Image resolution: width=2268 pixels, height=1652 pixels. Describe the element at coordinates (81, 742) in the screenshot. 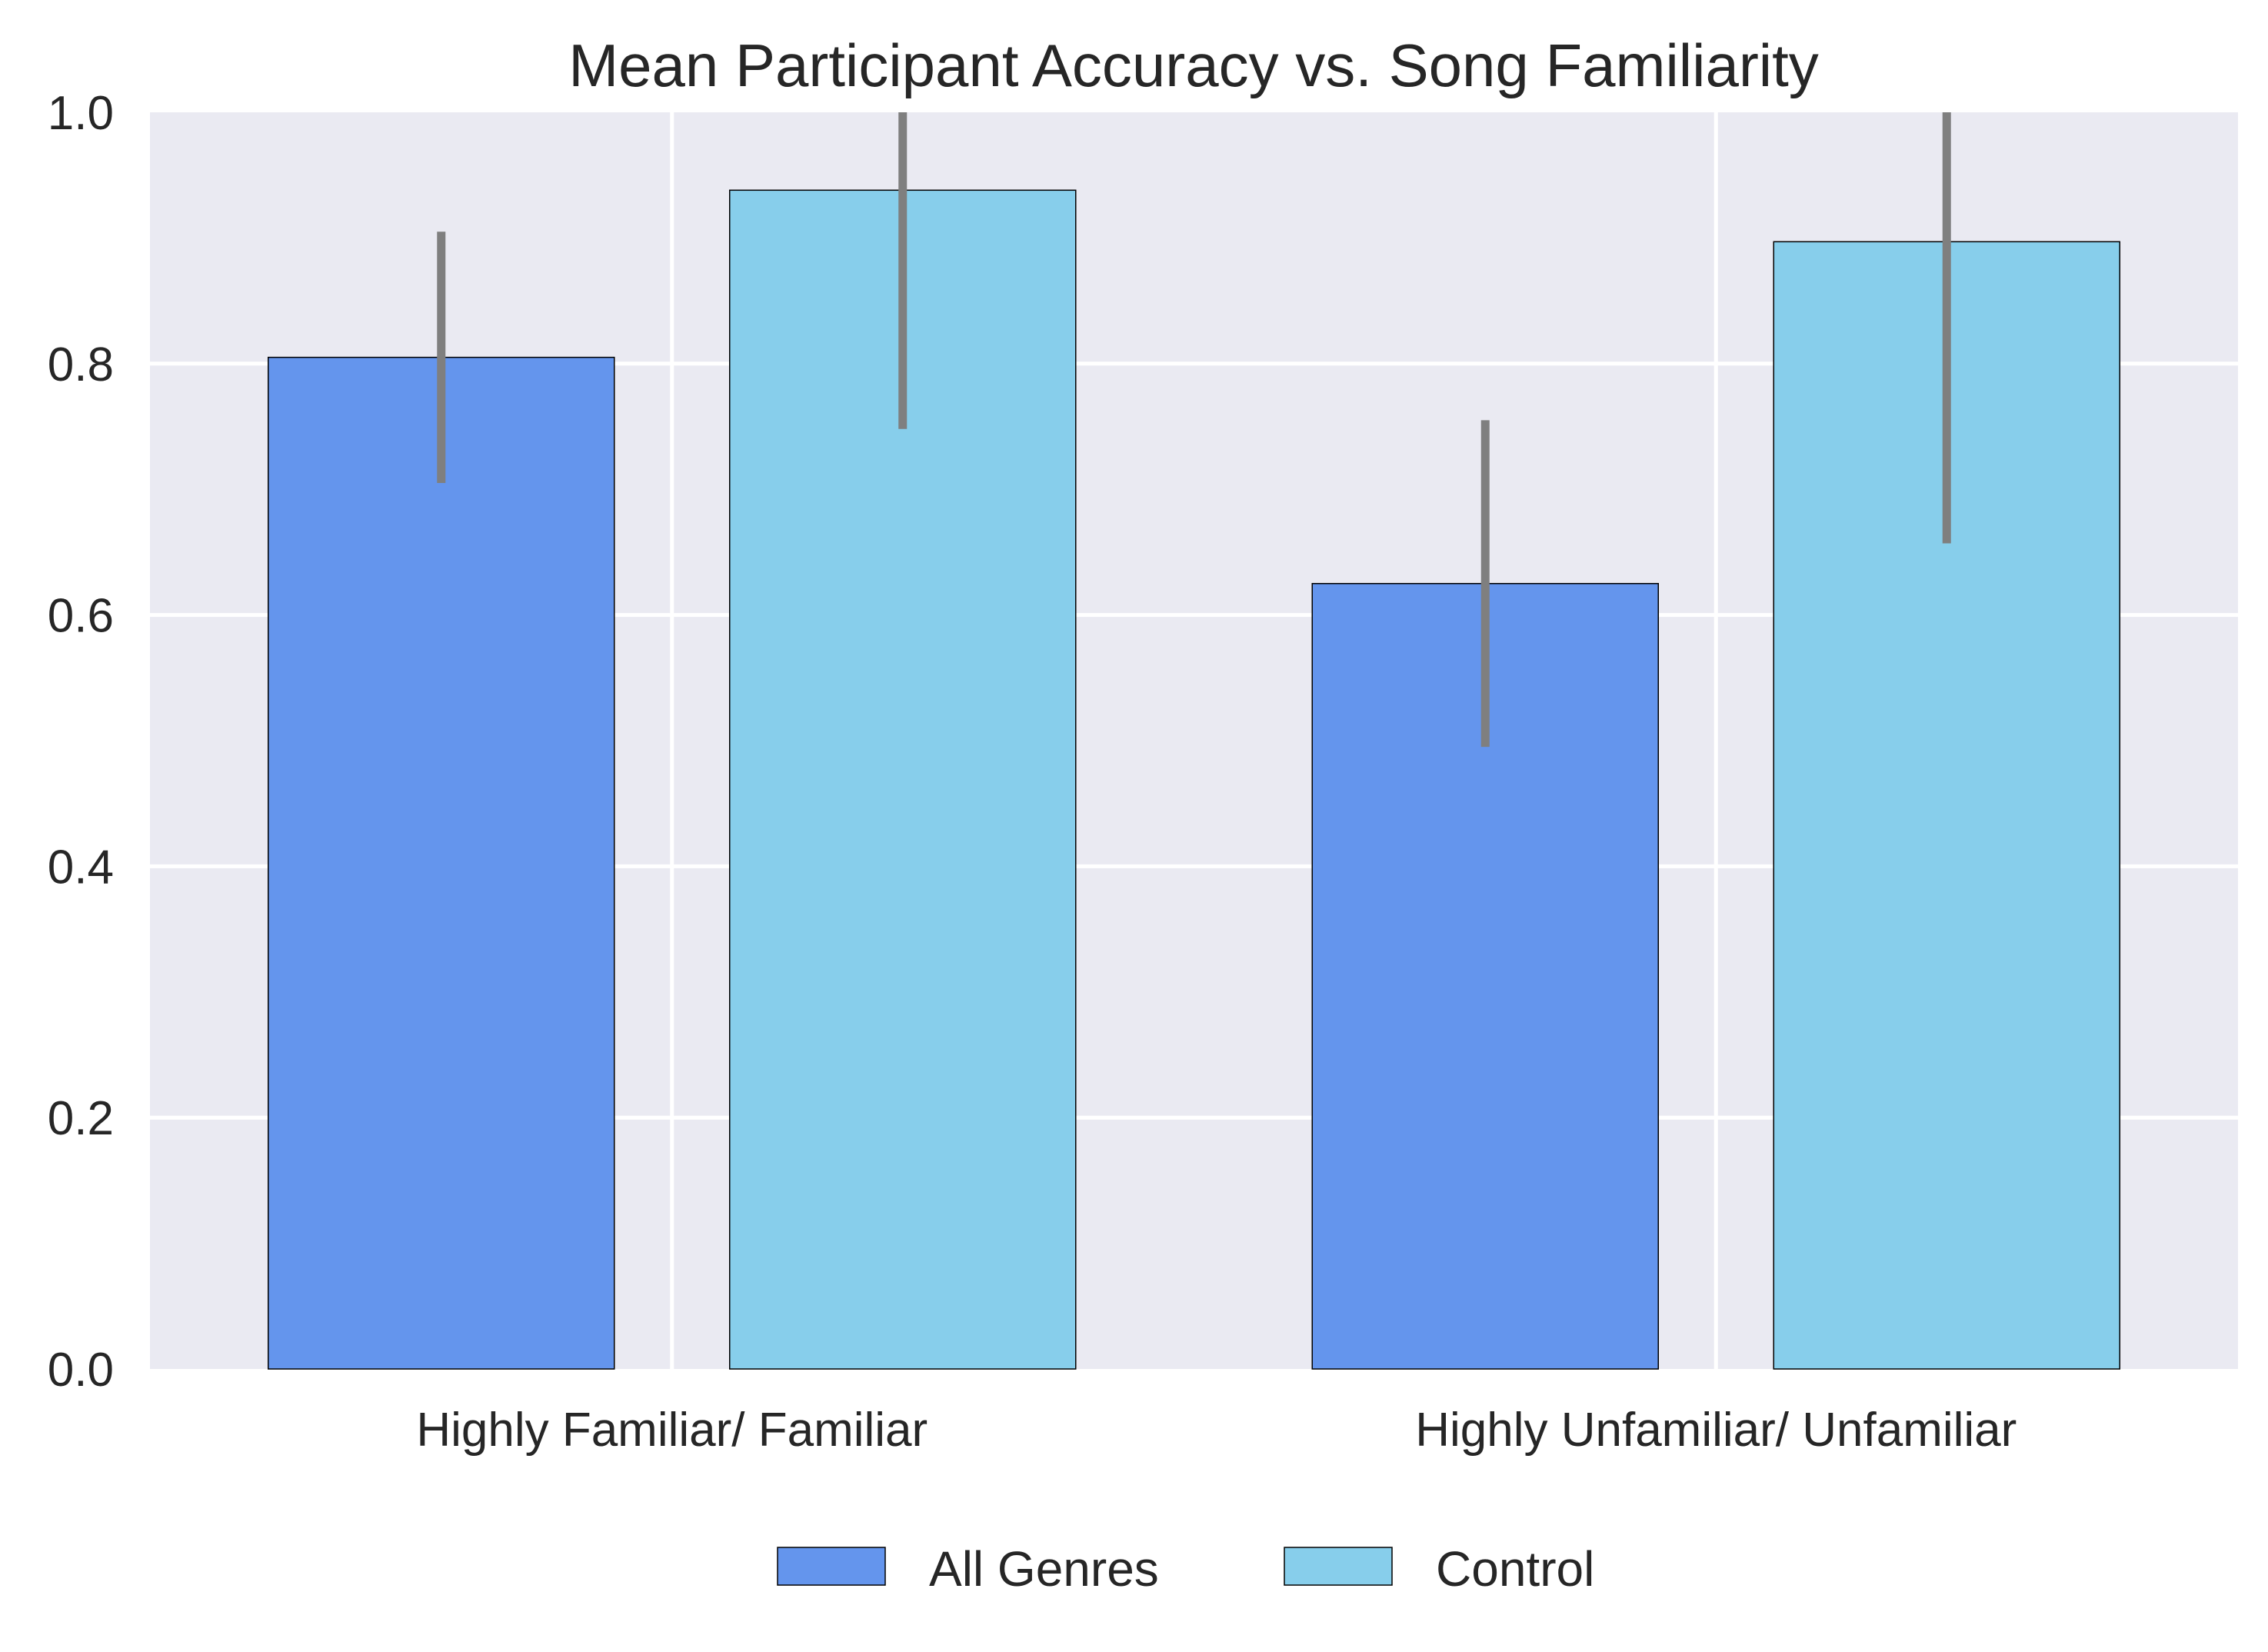

I see `y-axis-ticks: 0.0 0.2 0.4 0.6 0.8 1.0` at that location.